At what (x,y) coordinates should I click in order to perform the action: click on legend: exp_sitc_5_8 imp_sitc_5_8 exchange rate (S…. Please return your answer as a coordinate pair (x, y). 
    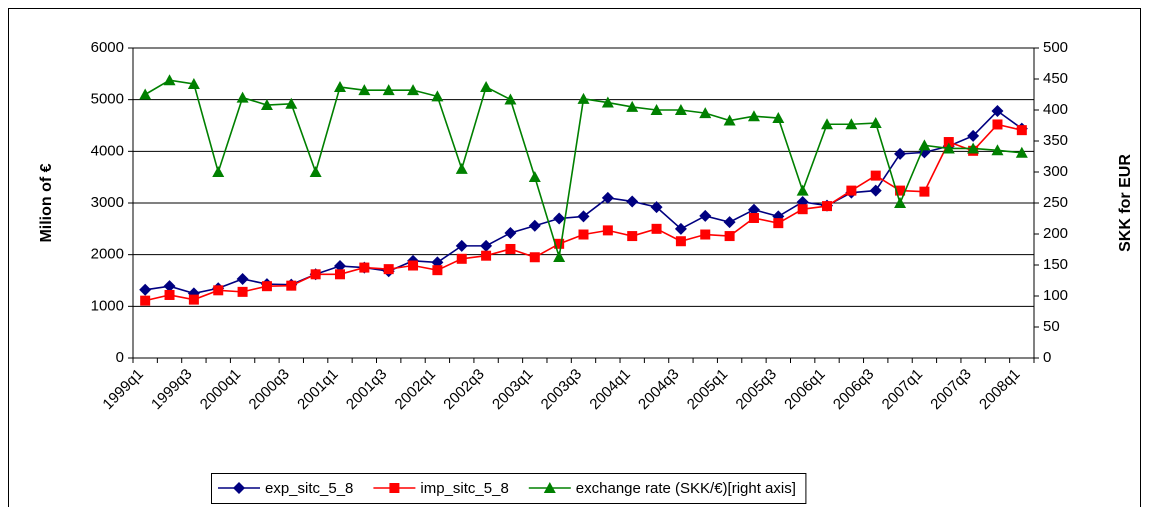
    Looking at the image, I should click on (509, 488).